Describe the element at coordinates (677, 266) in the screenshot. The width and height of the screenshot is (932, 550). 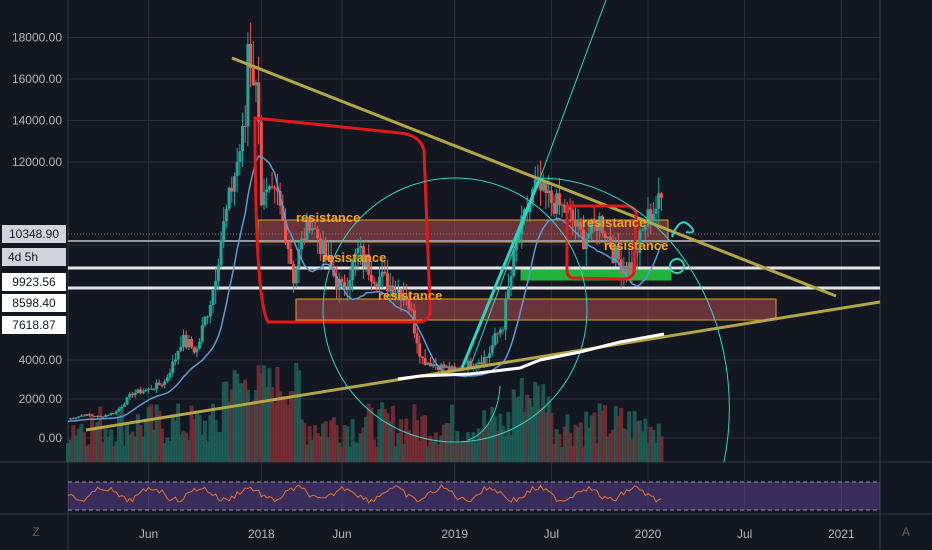
I see `cyan-marker` at that location.